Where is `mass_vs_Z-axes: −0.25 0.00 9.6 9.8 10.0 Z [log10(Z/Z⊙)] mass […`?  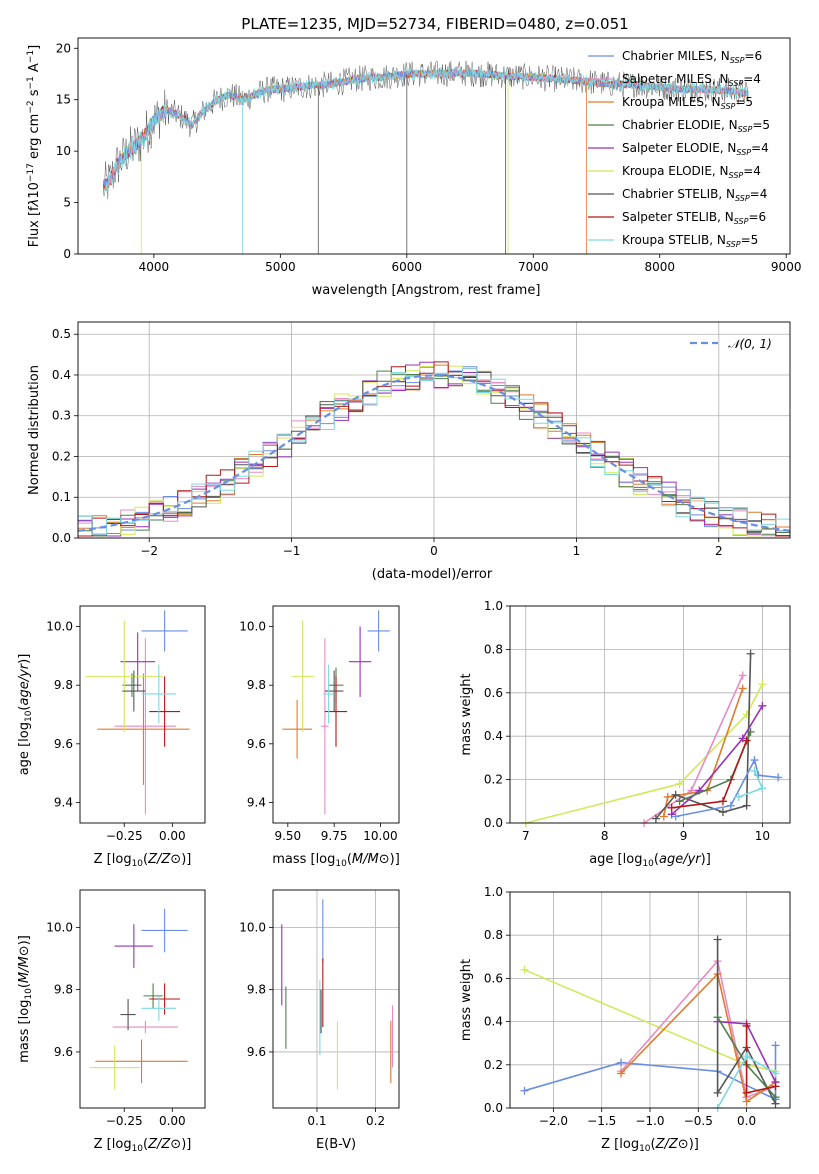 mass_vs_Z-axes: −0.25 0.00 9.6 9.8 10.0 Z [log10(Z/Z⊙)] mass [… is located at coordinates (111, 1021).